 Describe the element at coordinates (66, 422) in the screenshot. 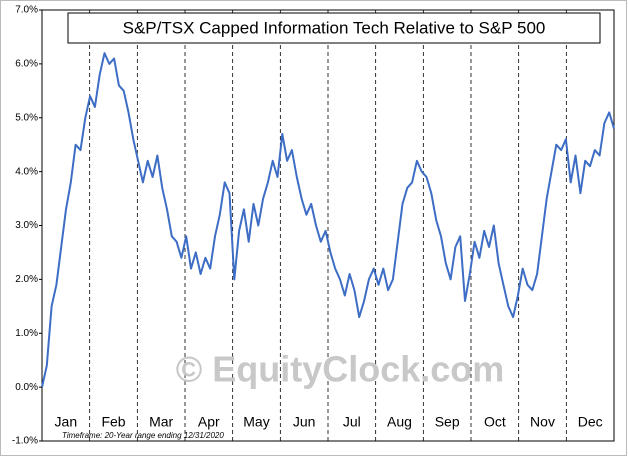

I see `x-tick-label: Jan` at that location.